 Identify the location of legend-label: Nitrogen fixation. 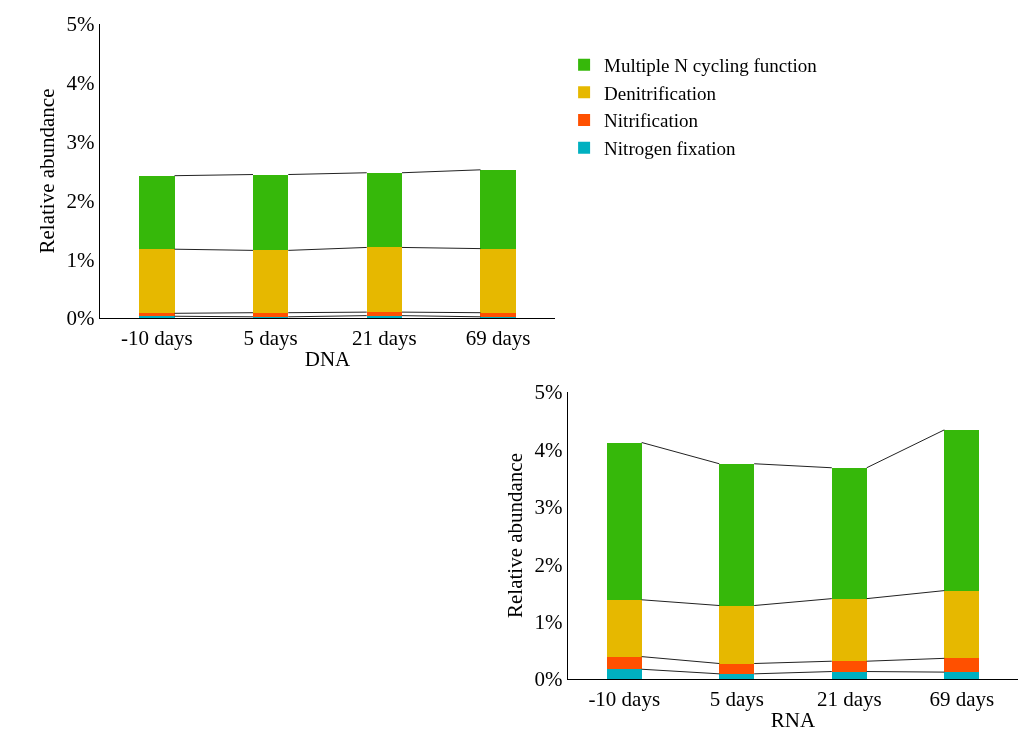
(670, 149).